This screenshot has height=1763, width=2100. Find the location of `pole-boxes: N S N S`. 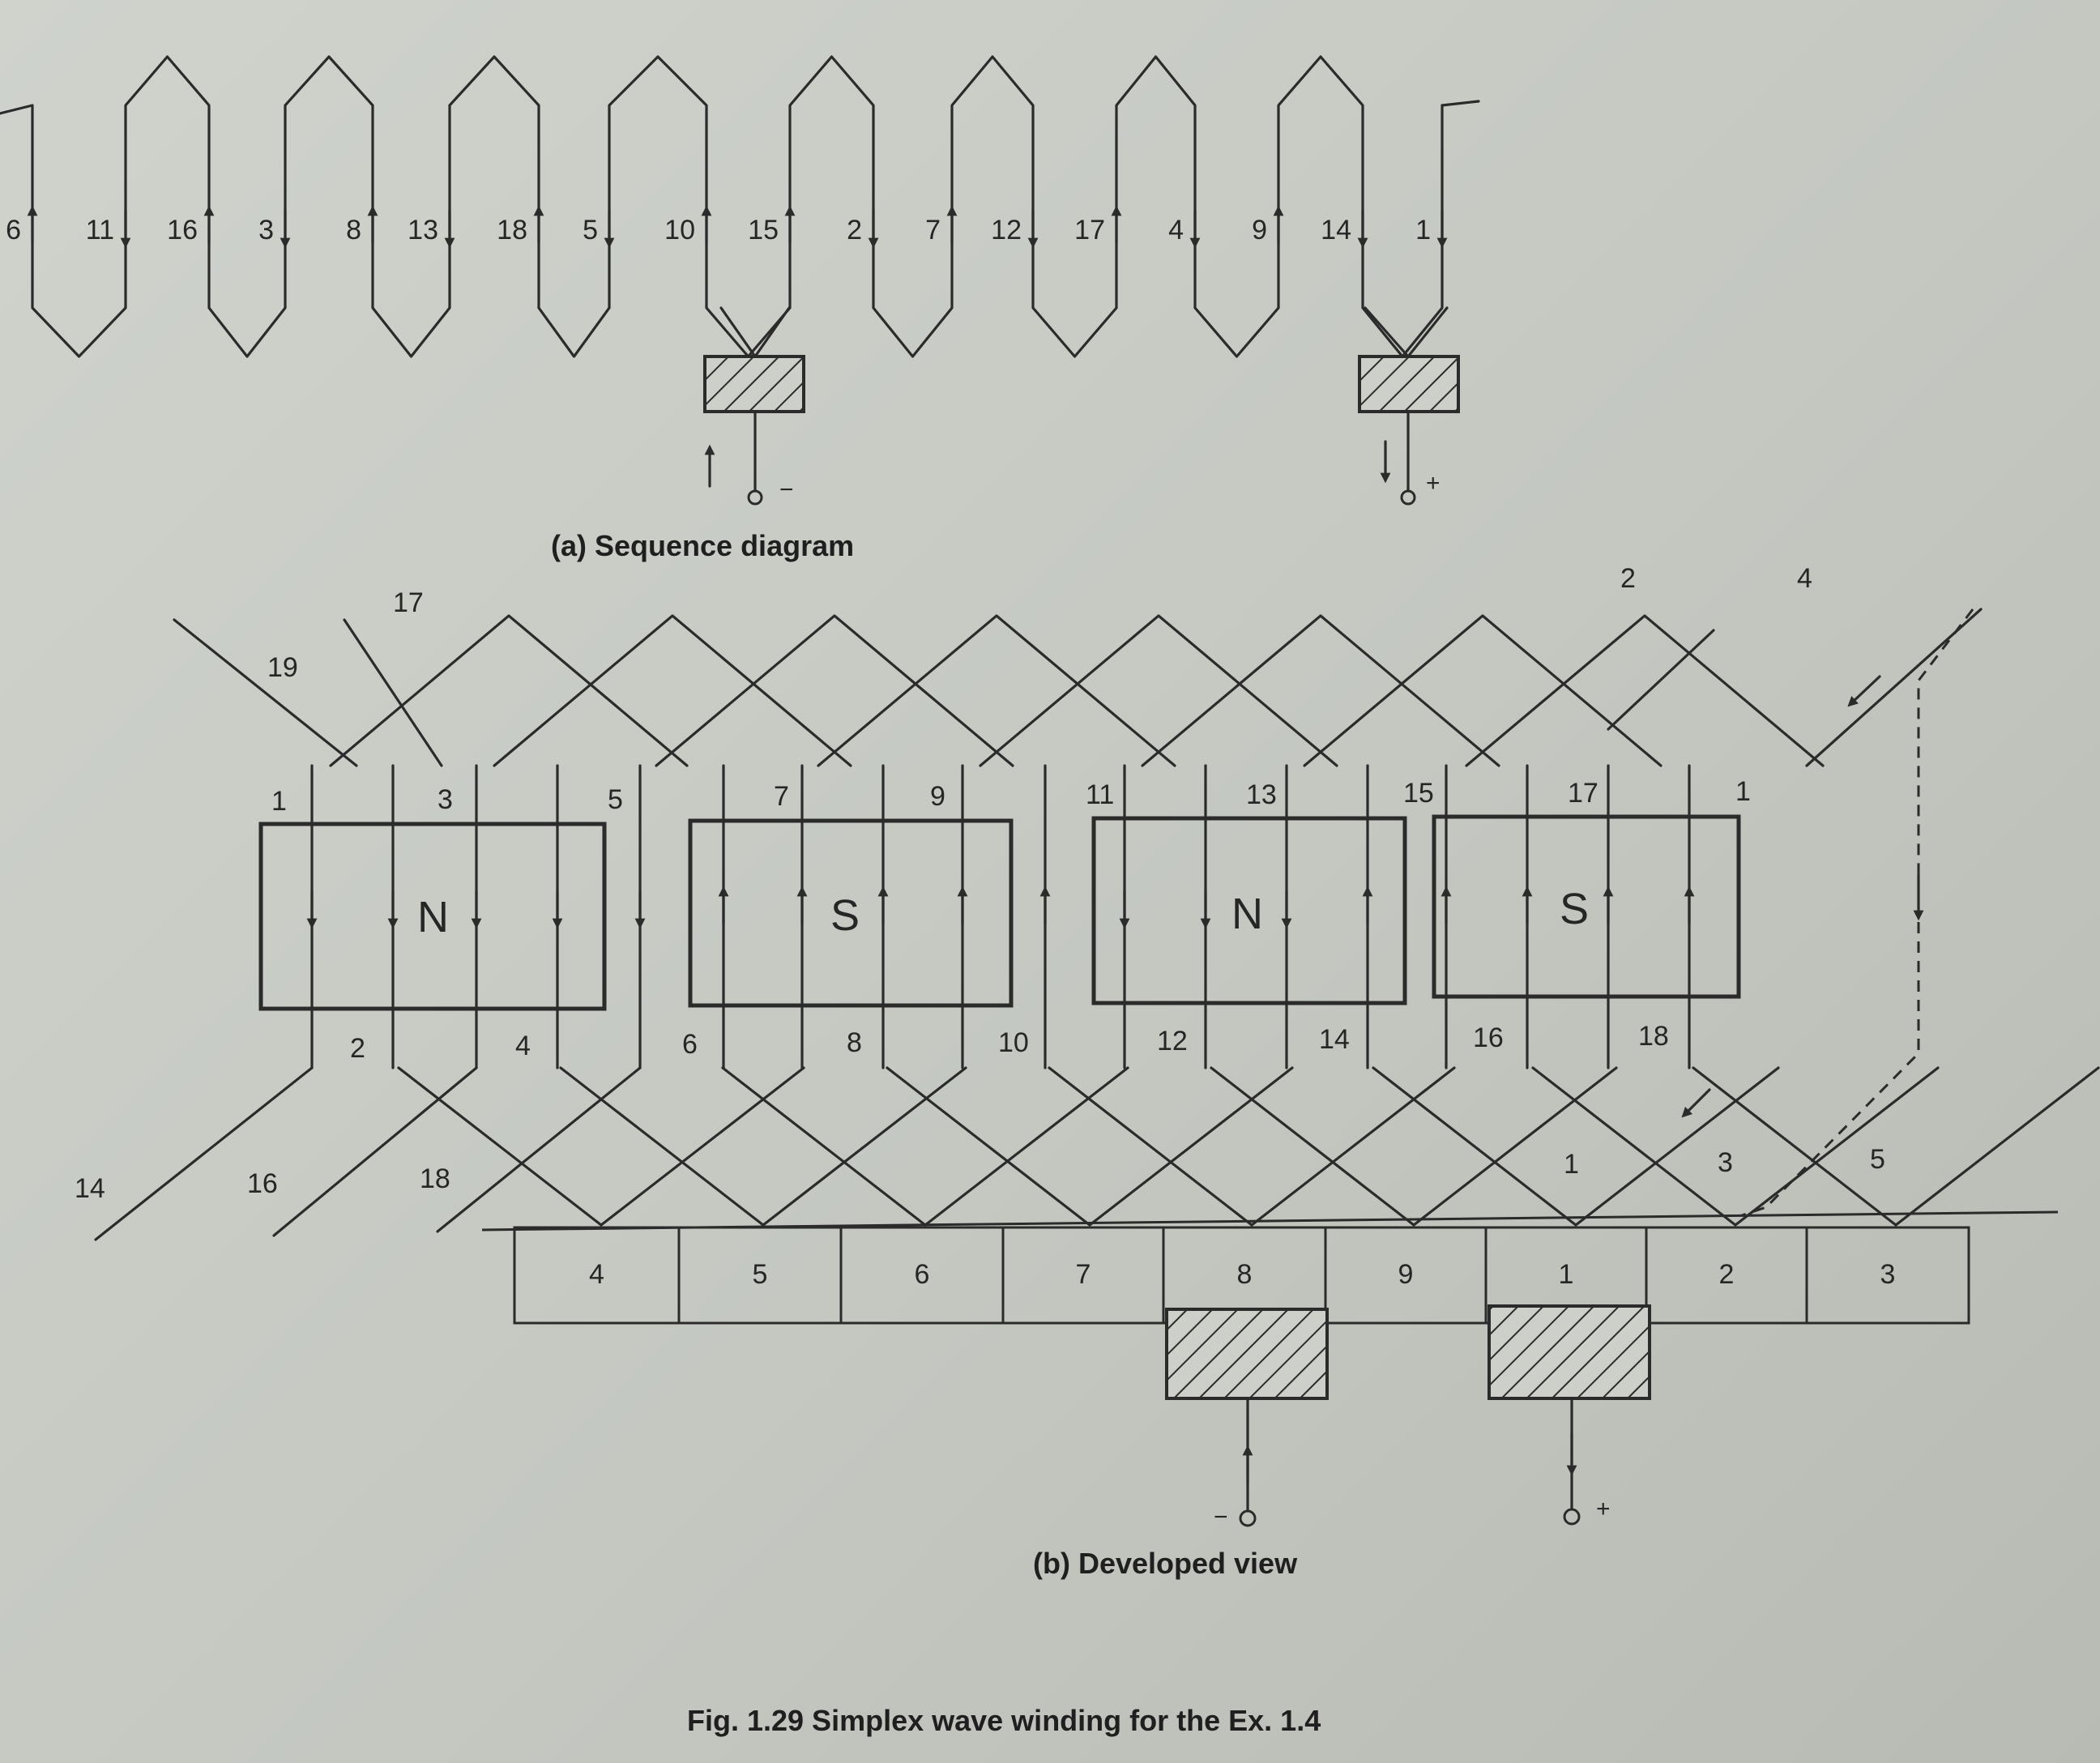

pole-boxes: N S N S is located at coordinates (999, 912).